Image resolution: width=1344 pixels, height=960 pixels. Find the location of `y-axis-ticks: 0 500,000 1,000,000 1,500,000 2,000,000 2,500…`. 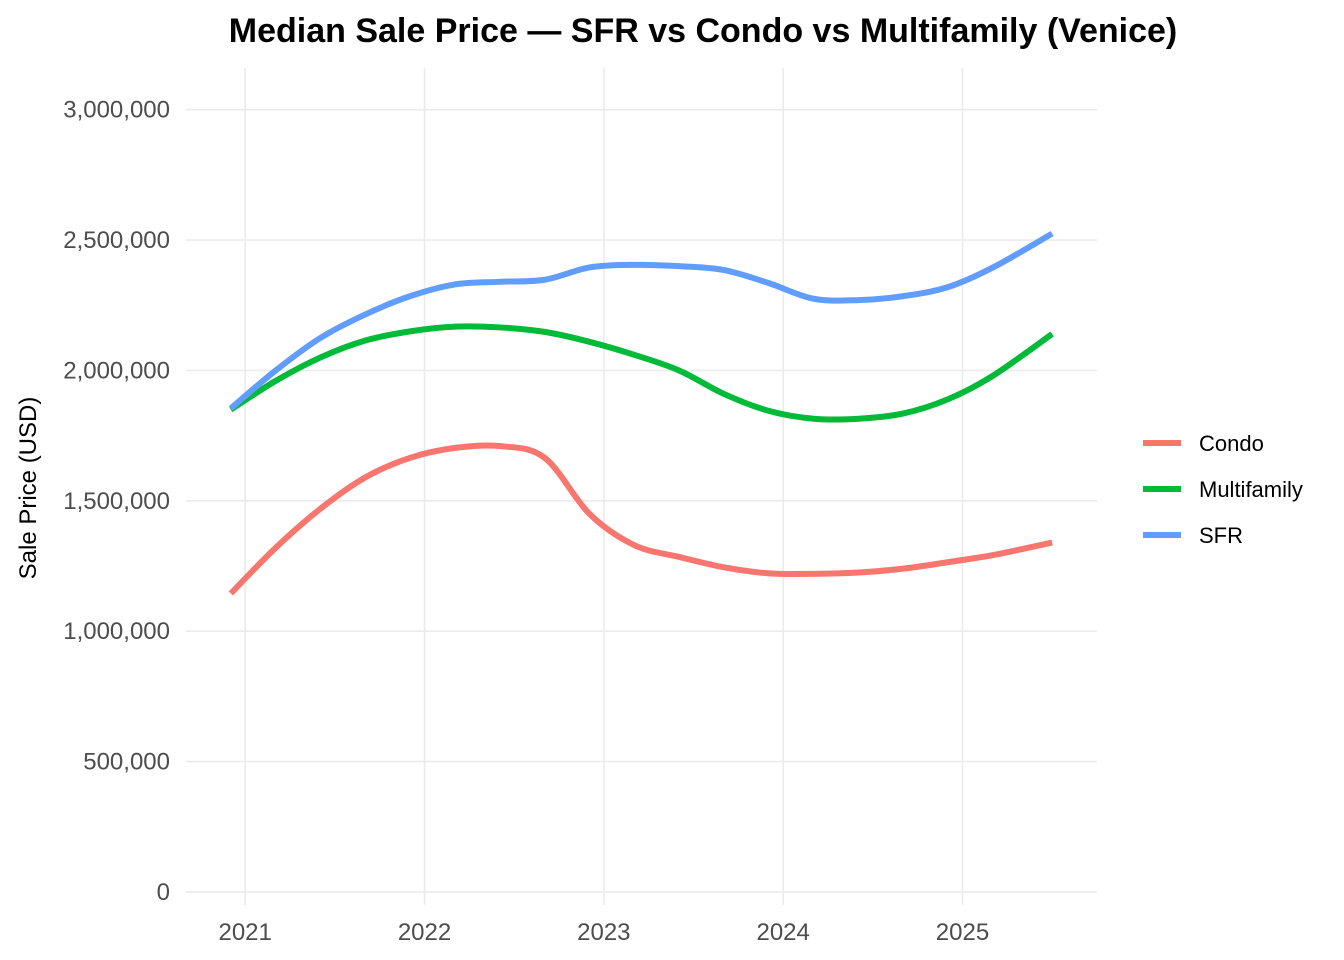

y-axis-ticks: 0 500,000 1,000,000 1,500,000 2,000,000 2,500… is located at coordinates (116, 501).